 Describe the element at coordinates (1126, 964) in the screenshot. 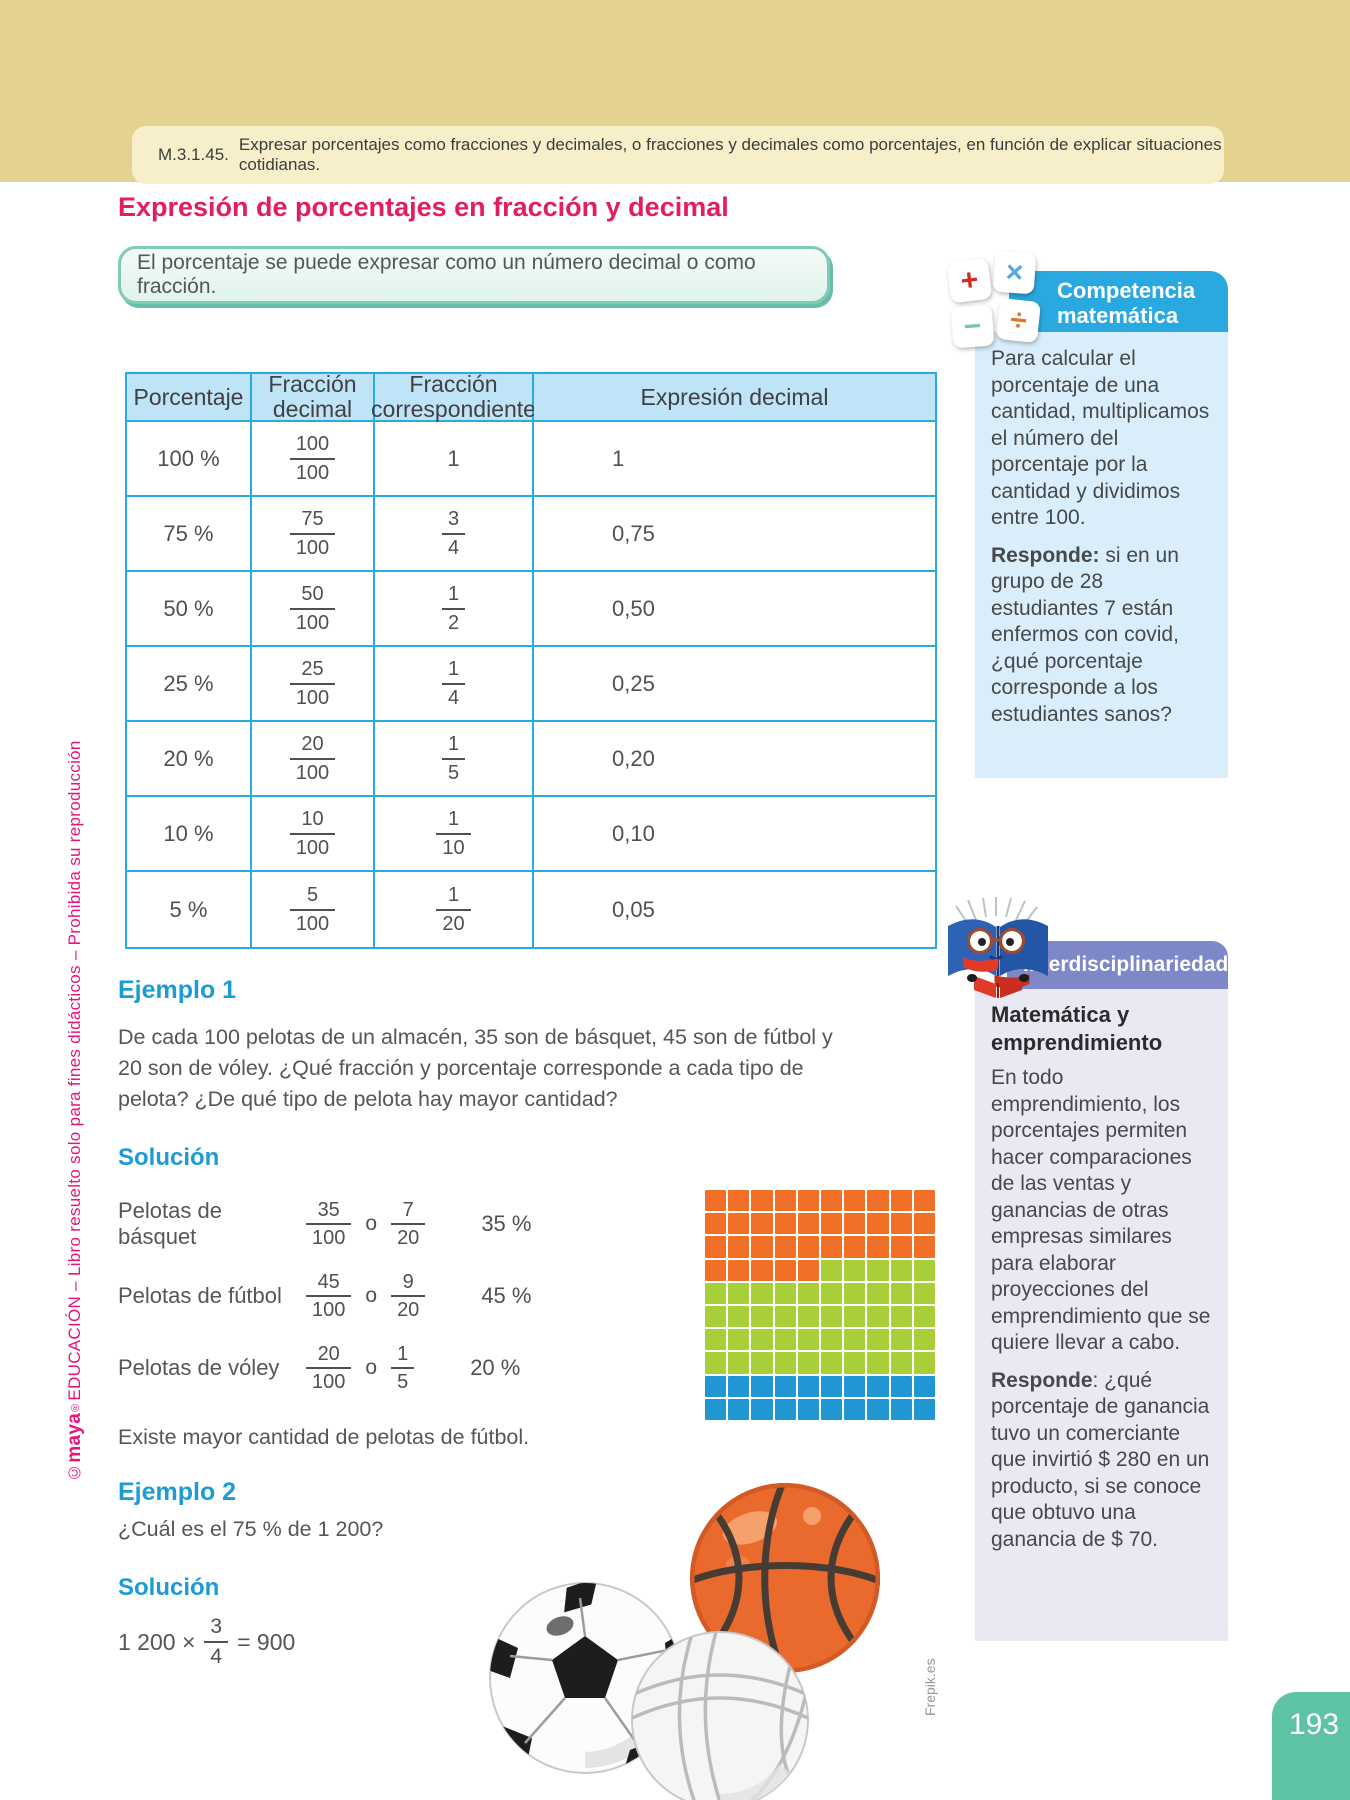

I see `interdisciplinariedad-title: Interdisciplinariedad` at that location.